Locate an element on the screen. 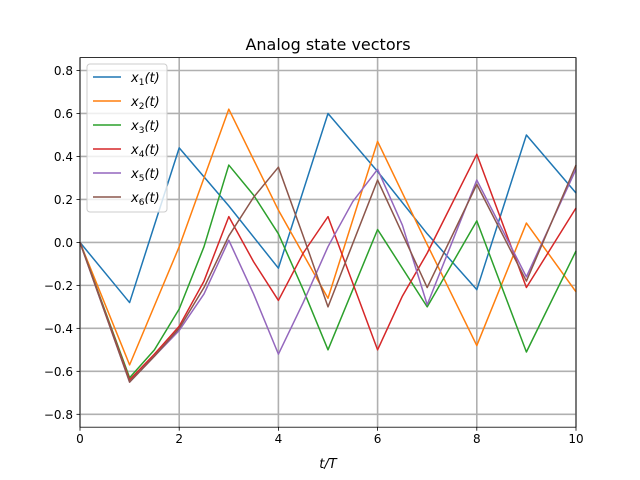 The image size is (640, 480). y-tick-label: 0.6 is located at coordinates (63, 114).